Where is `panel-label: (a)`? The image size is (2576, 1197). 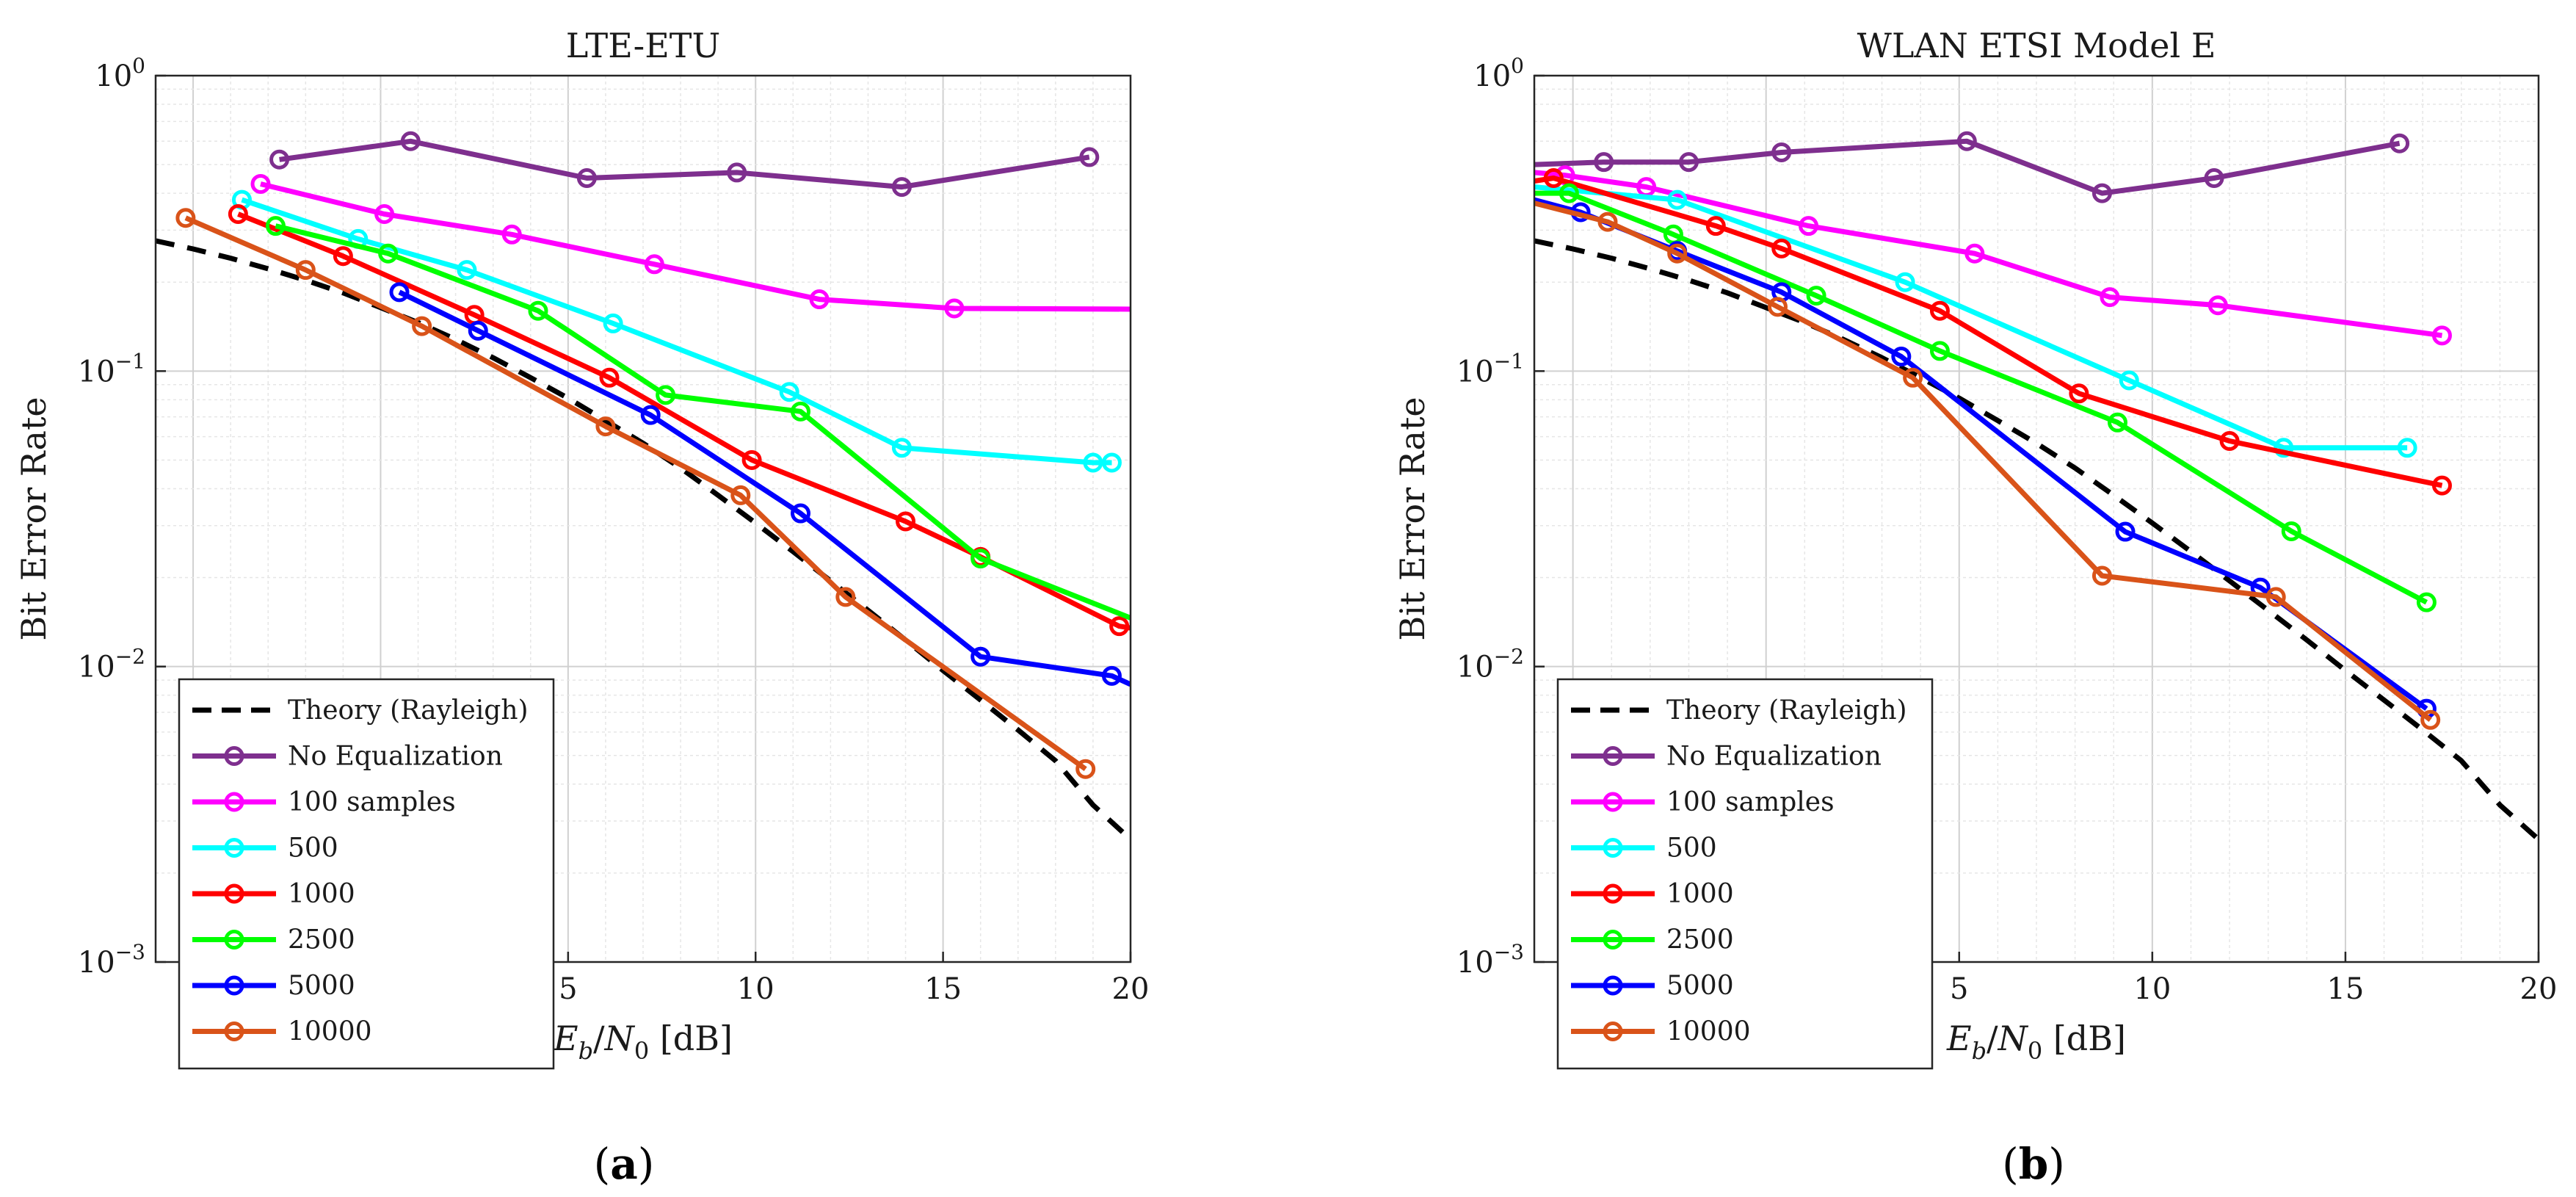 panel-label: (a) is located at coordinates (624, 1164).